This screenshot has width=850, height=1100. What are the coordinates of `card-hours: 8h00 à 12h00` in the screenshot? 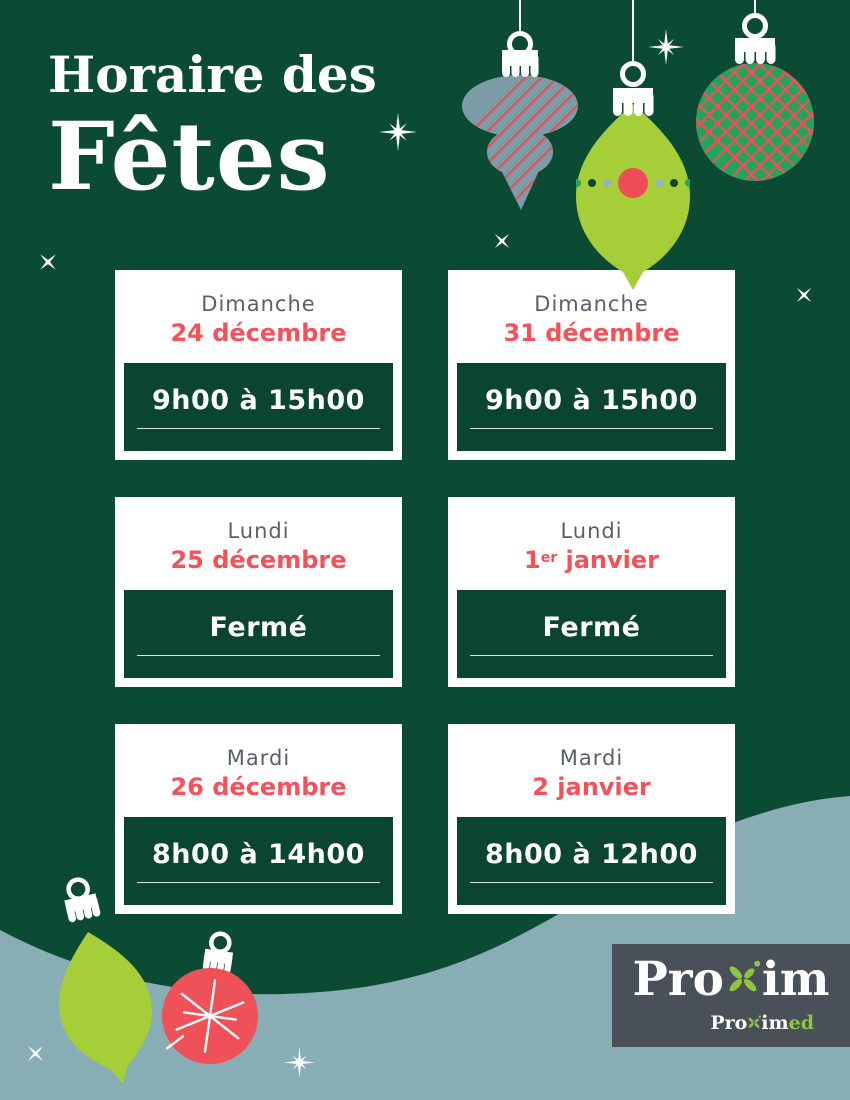 It's located at (591, 854).